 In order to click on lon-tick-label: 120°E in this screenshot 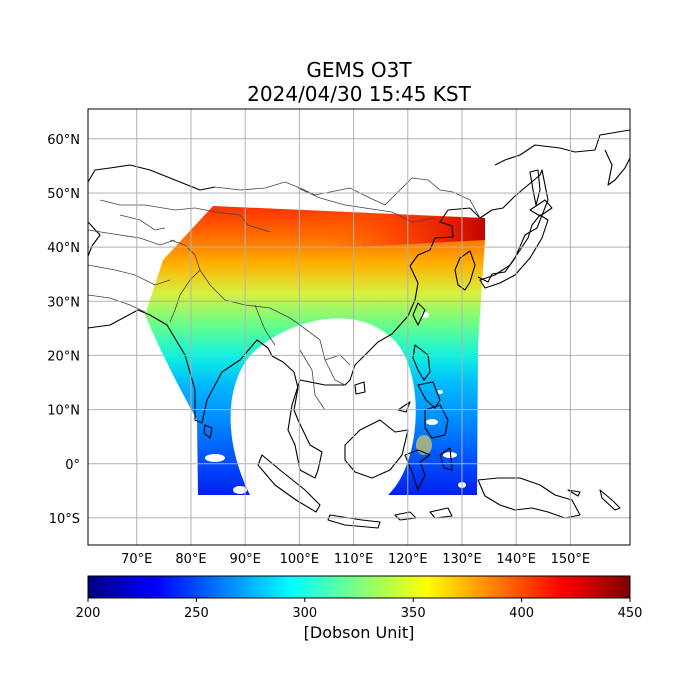, I will do `click(408, 559)`.